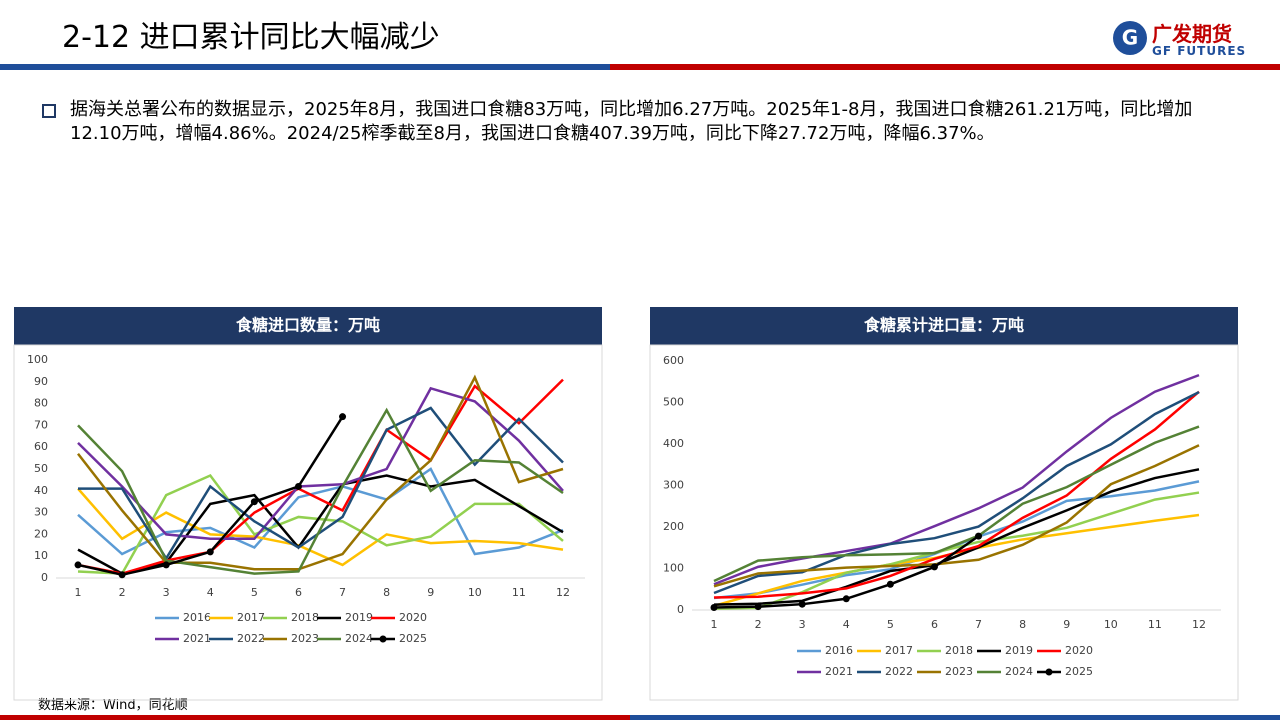 Image resolution: width=1280 pixels, height=720 pixels. Describe the element at coordinates (945, 67) in the screenshot. I see `top-stripe-red` at that location.